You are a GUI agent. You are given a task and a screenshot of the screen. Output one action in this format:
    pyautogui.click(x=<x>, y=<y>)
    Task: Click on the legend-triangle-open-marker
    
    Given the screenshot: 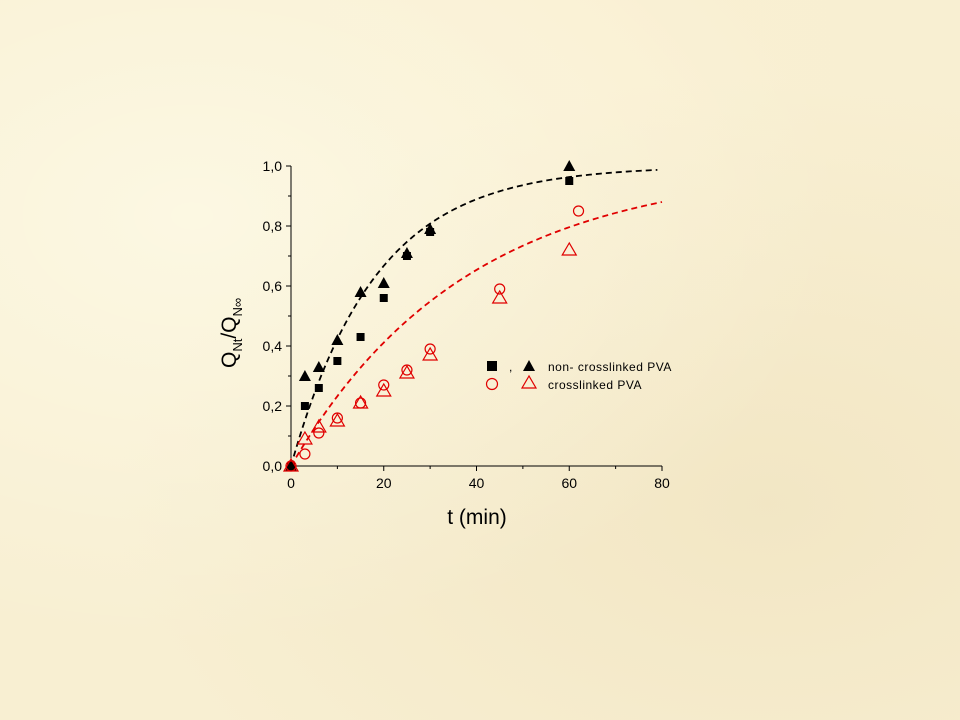 What is the action you would take?
    pyautogui.click(x=529, y=381)
    